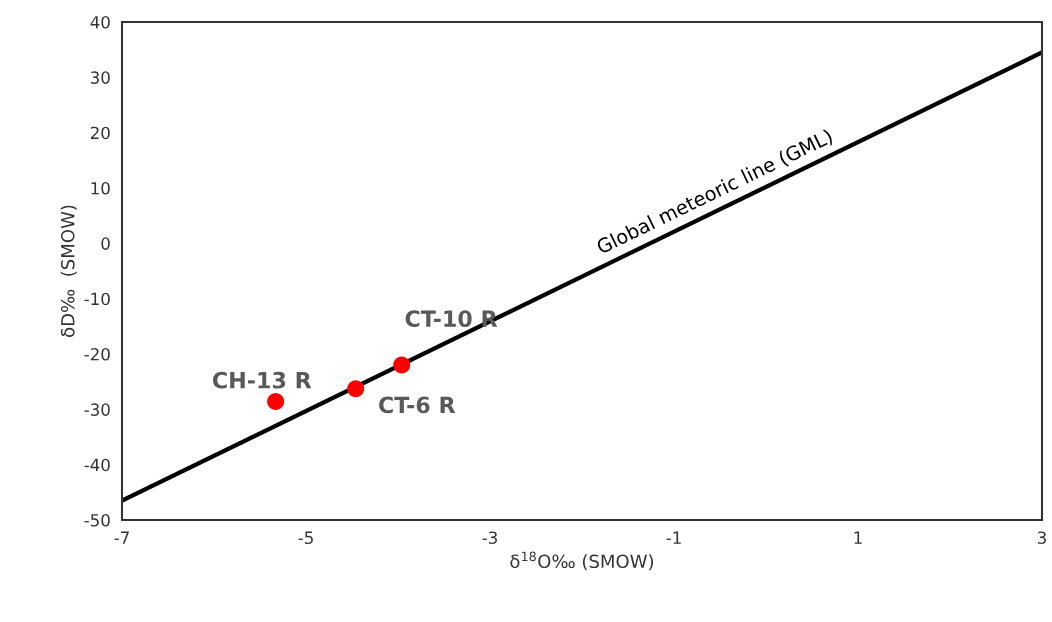 This screenshot has height=622, width=1052. I want to click on x-tick-label: -5, so click(305, 538).